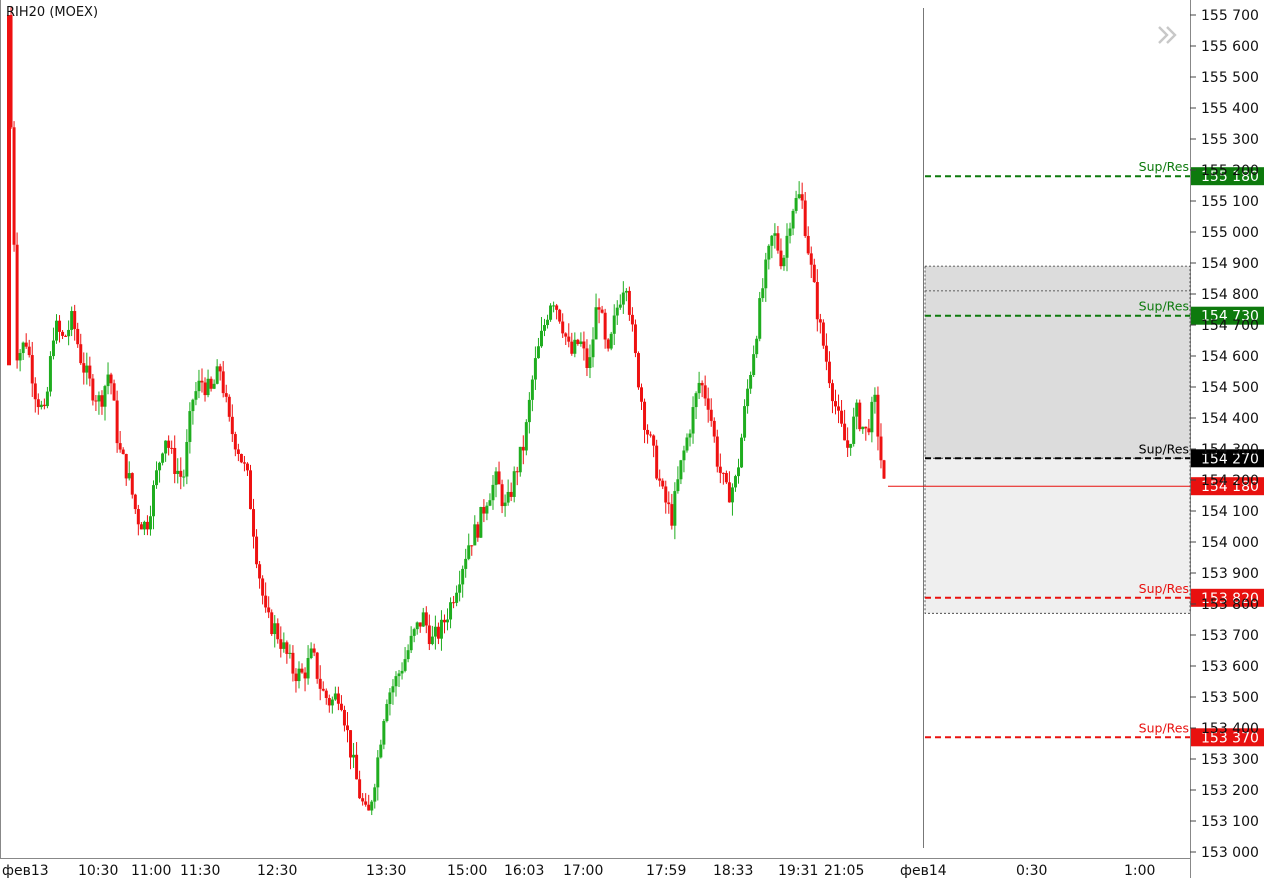 The width and height of the screenshot is (1264, 878). What do you see at coordinates (1230, 47) in the screenshot?
I see `y-tick-label: 155 600` at bounding box center [1230, 47].